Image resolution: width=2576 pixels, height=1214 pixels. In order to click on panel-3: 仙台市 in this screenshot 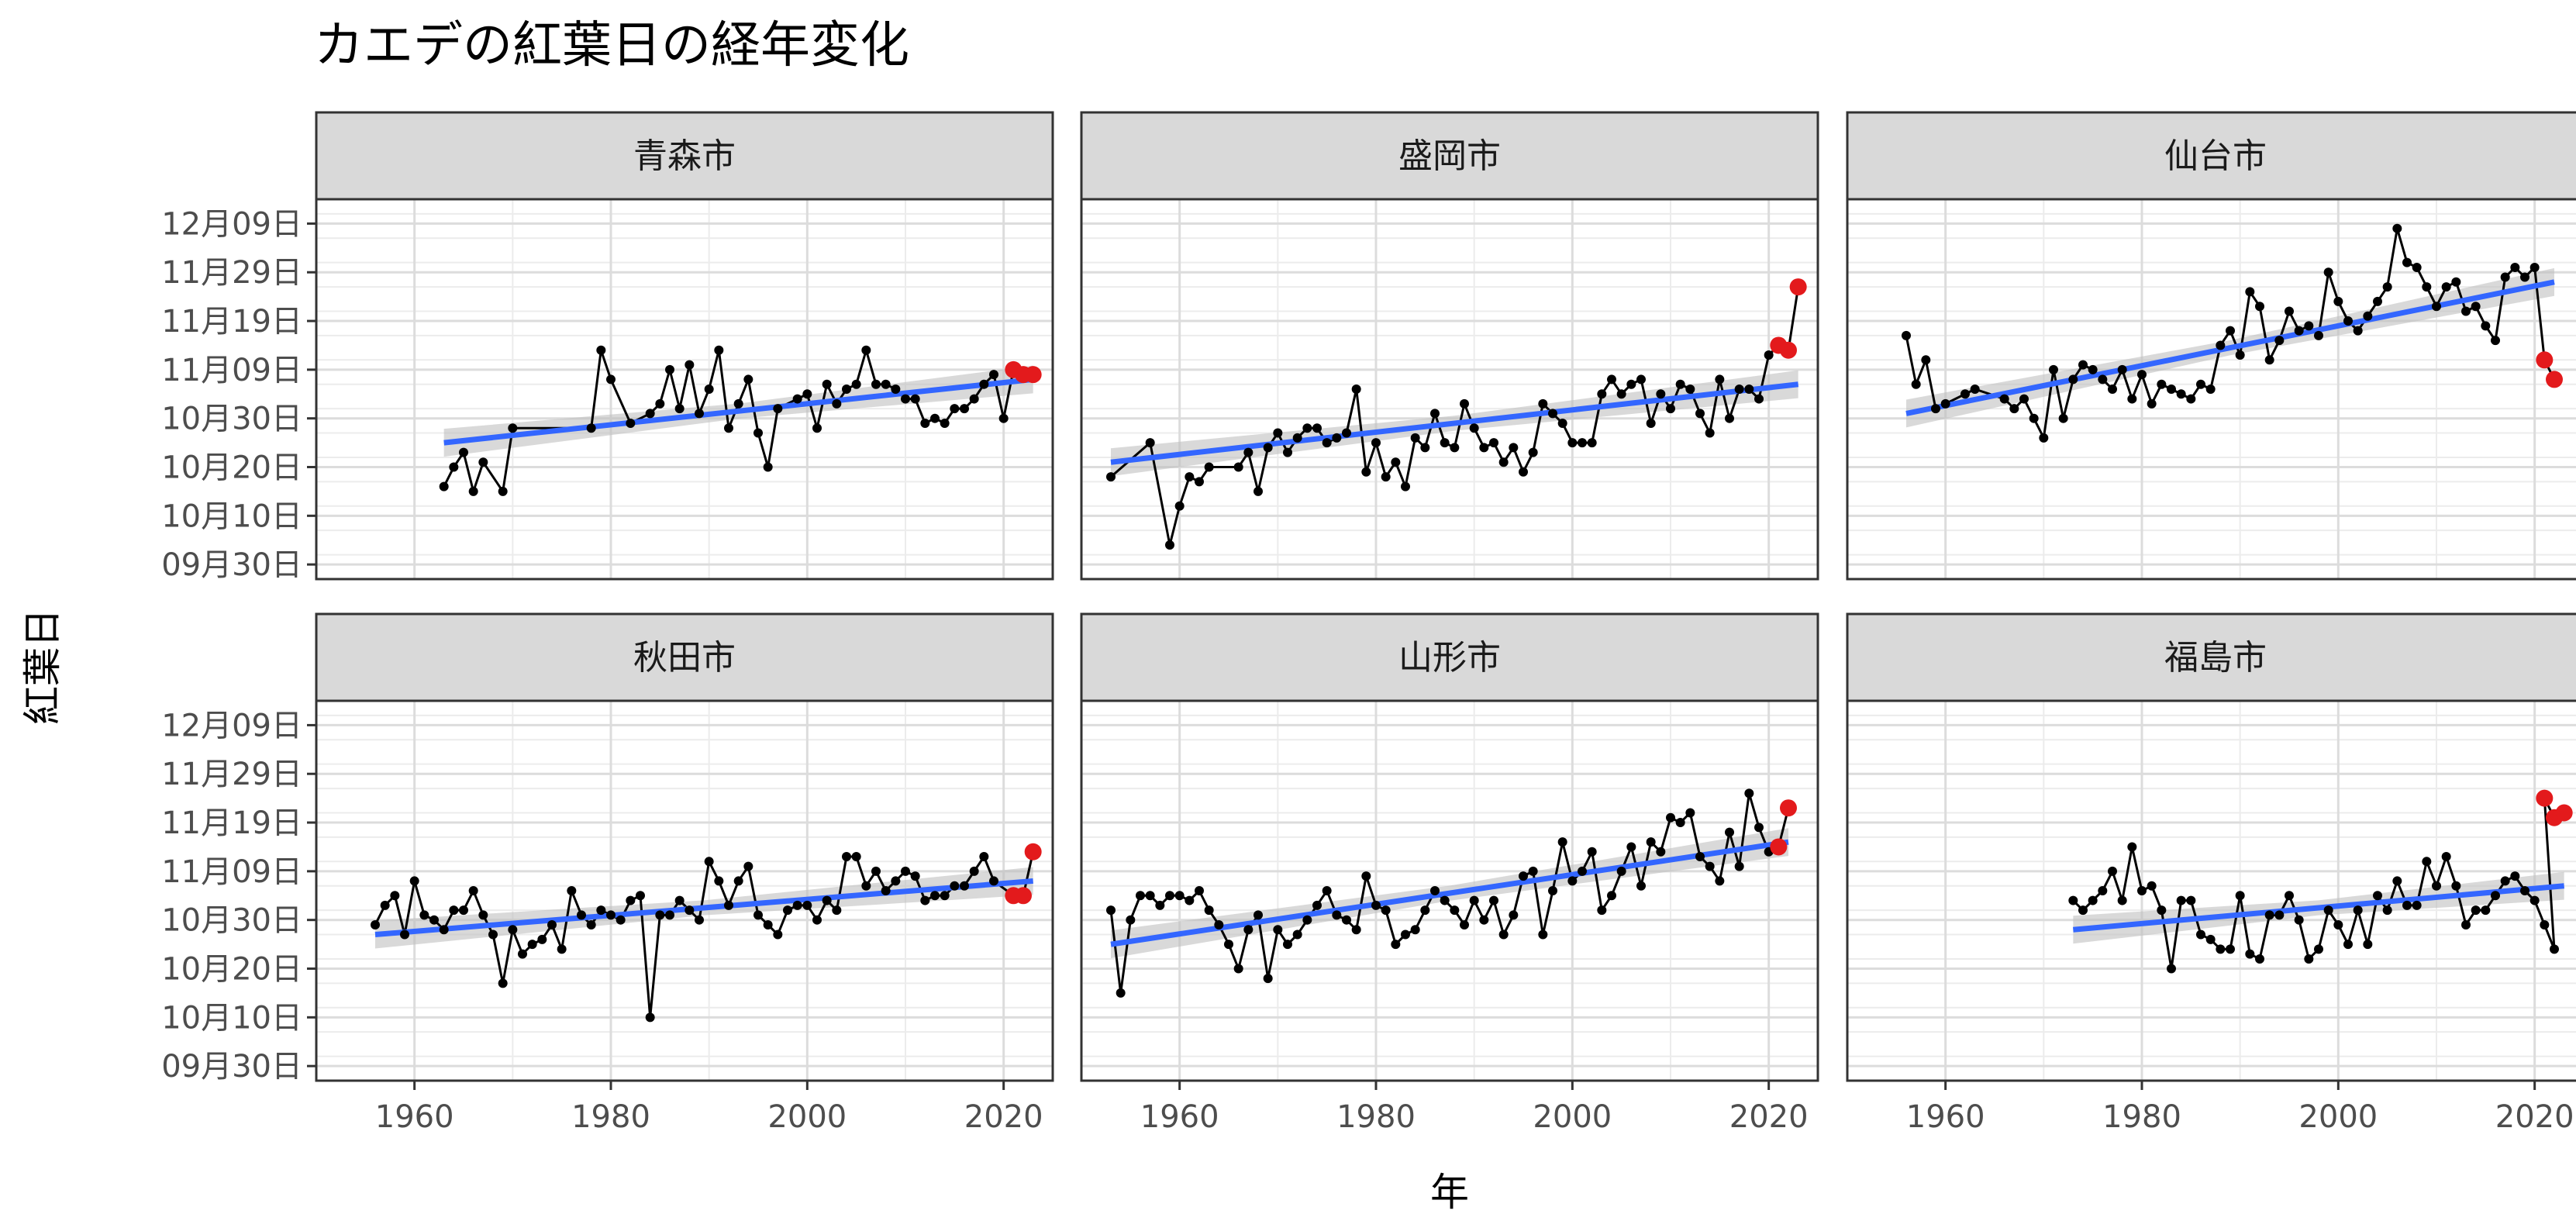, I will do `click(2211, 346)`.